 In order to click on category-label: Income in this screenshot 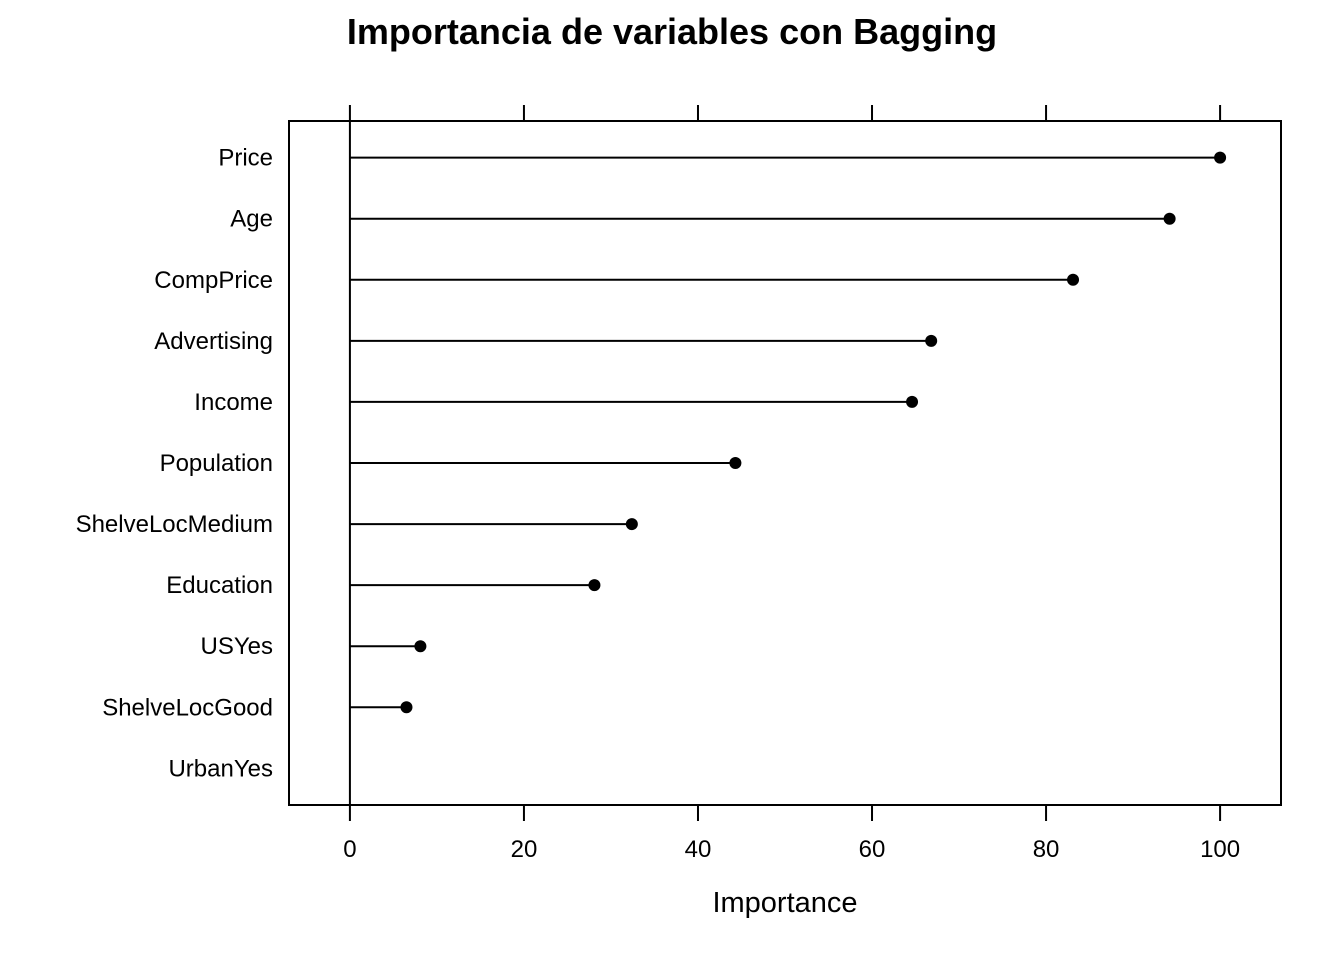, I will do `click(233, 402)`.